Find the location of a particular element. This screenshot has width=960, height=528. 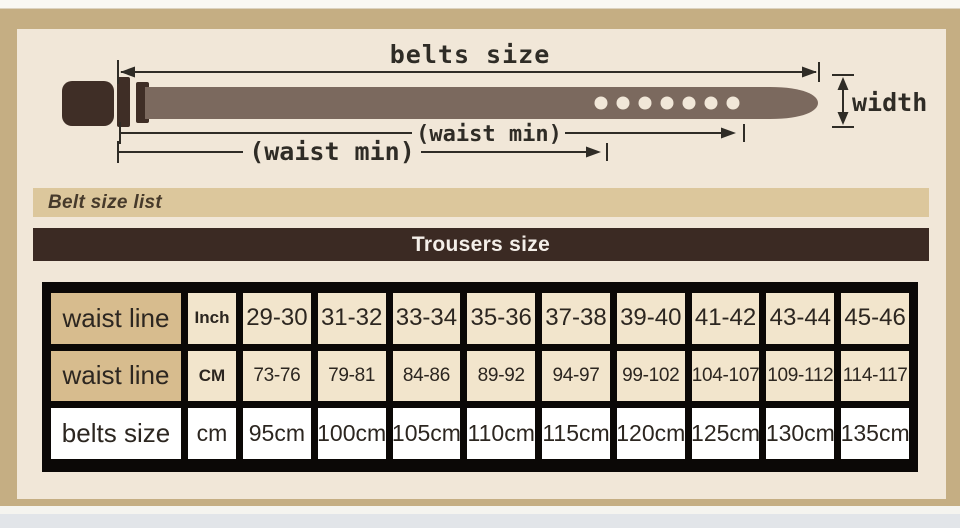

bottom-white-strip is located at coordinates (480, 510).